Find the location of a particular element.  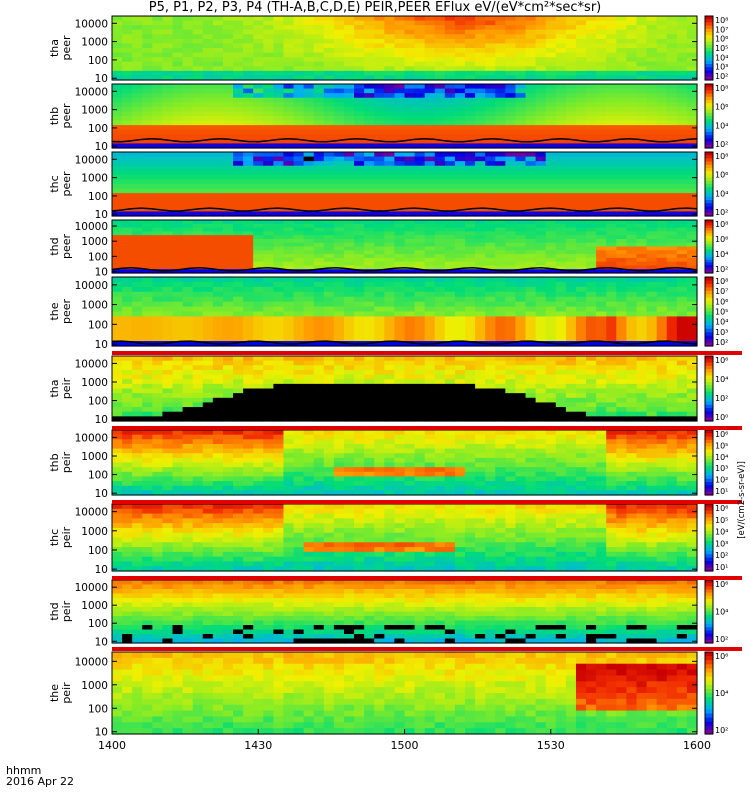

y-tick-label: 1000 is located at coordinates (94, 43).